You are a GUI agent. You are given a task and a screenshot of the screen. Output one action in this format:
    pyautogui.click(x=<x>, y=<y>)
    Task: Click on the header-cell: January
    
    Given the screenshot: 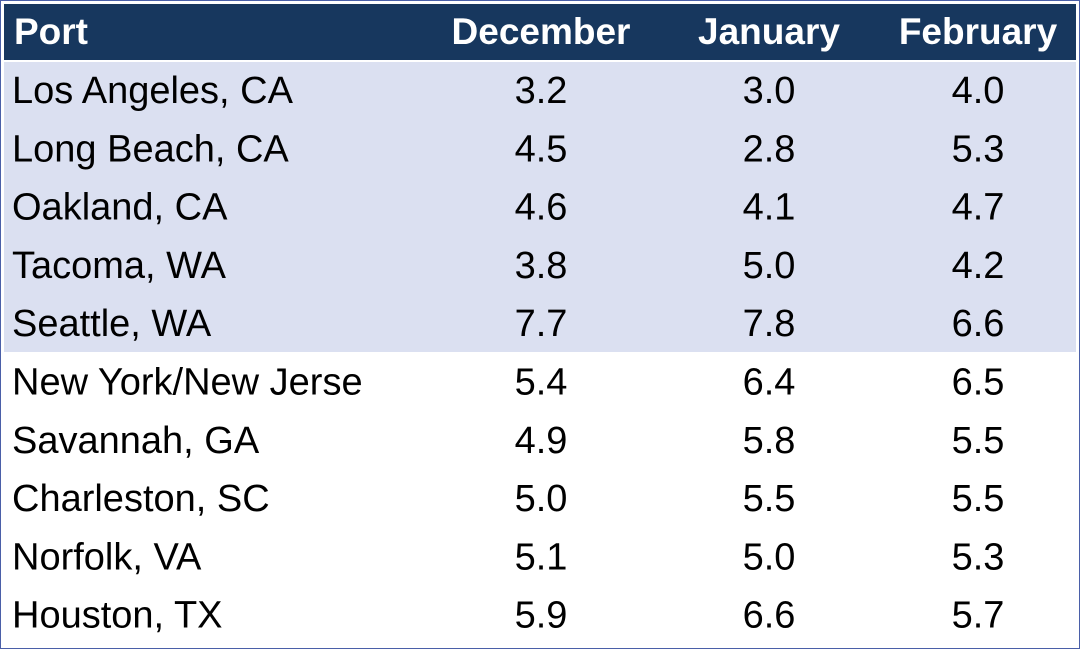 What is the action you would take?
    pyautogui.click(x=769, y=31)
    